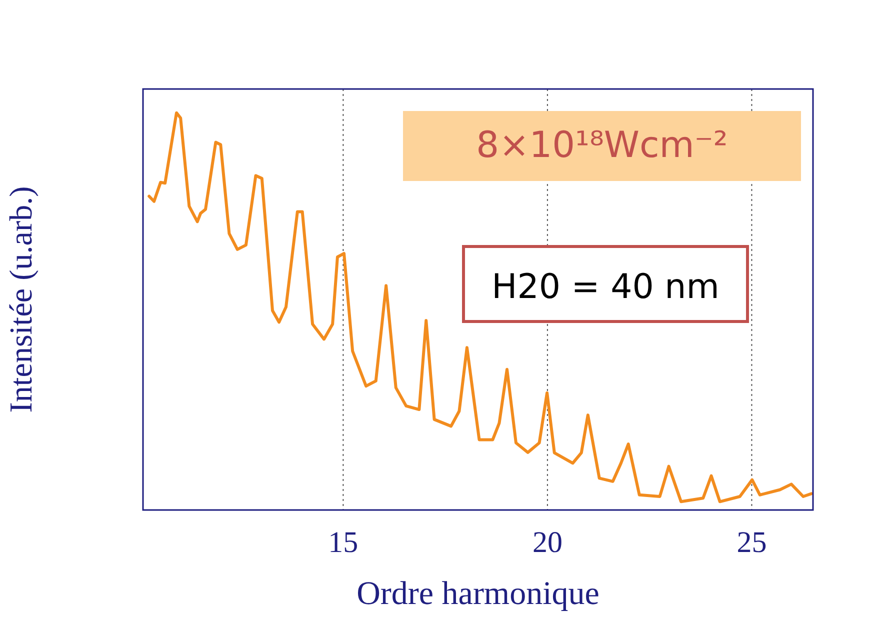 Image resolution: width=886 pixels, height=619 pixels. Describe the element at coordinates (343, 542) in the screenshot. I see `x-tick-label: 15` at that location.